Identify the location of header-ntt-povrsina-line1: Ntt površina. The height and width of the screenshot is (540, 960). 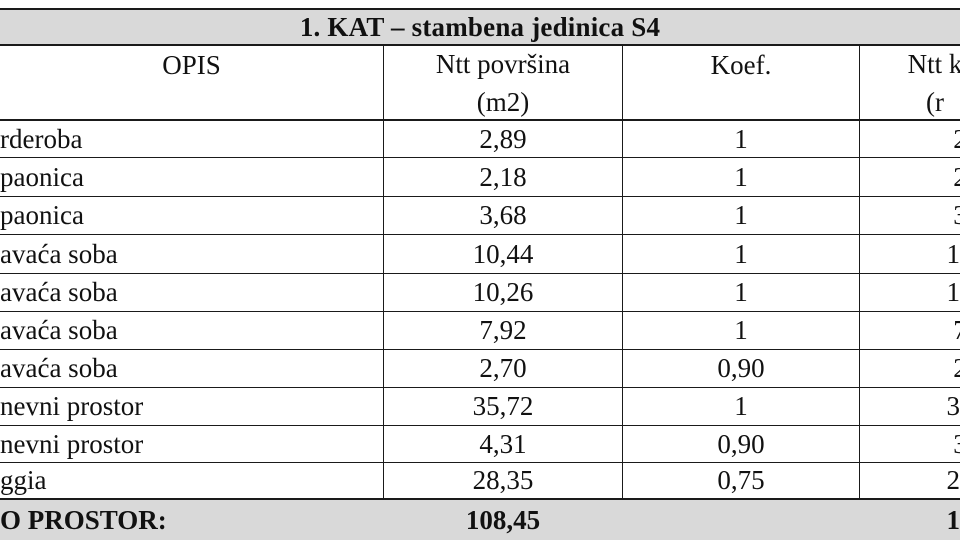
(503, 63).